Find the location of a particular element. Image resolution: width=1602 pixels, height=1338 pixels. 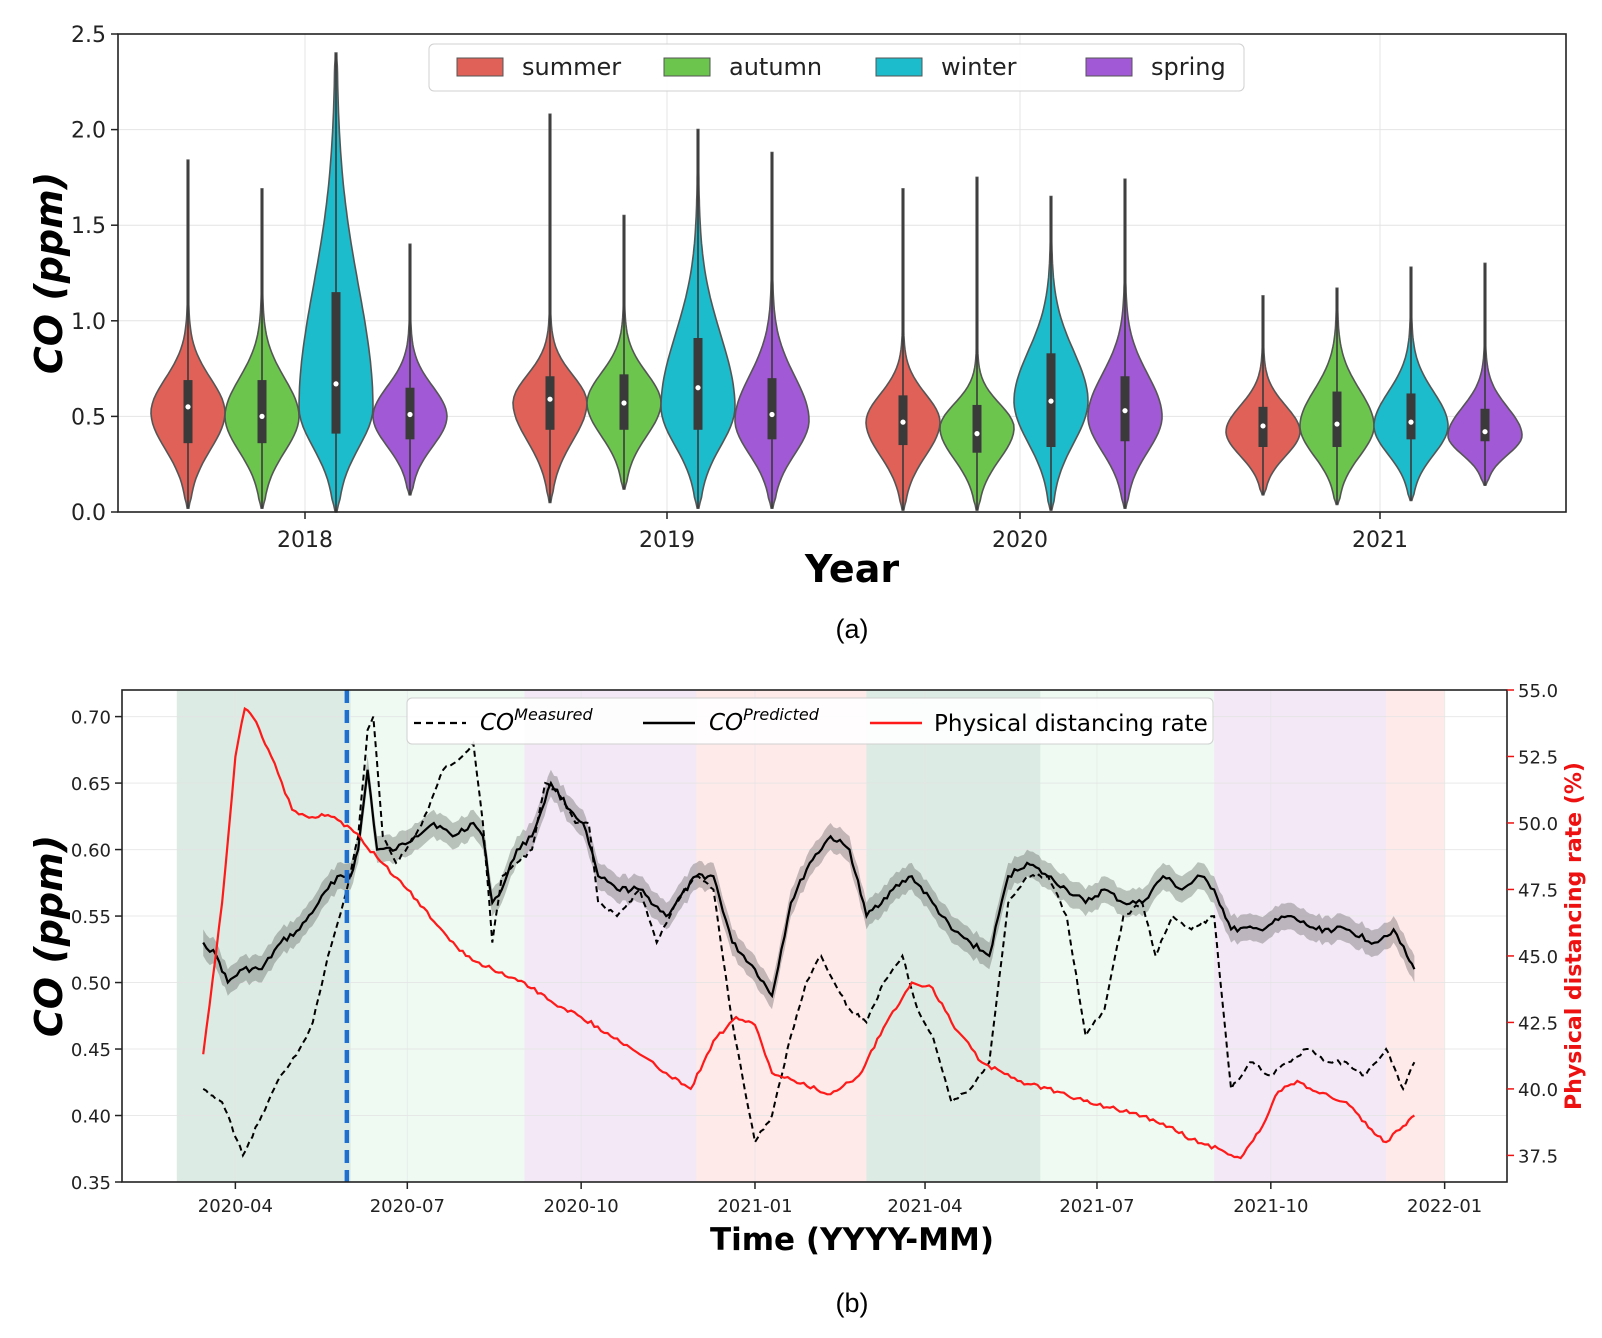

violin-y-axis-label: CO (ppm) is located at coordinates (49, 273).